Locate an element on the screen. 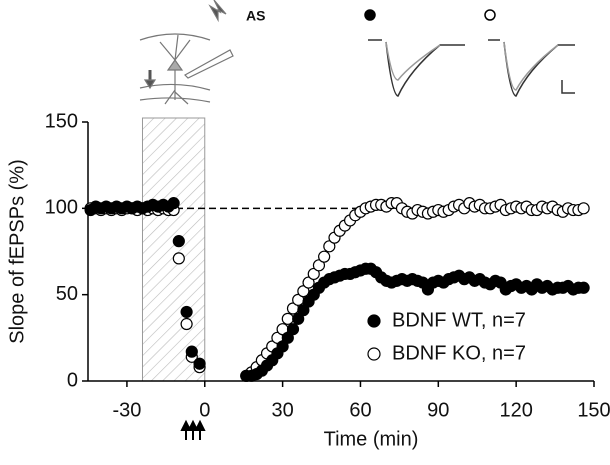 This screenshot has height=465, width=610. y-tick-label: 50 is located at coordinates (67, 294).